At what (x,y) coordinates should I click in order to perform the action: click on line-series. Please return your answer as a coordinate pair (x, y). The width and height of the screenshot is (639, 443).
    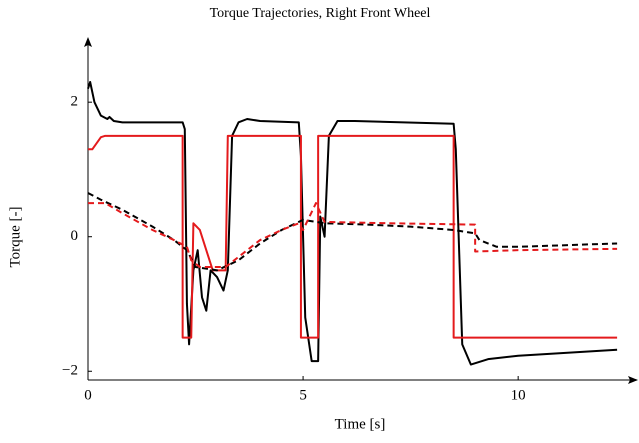
    Looking at the image, I should click on (353, 235).